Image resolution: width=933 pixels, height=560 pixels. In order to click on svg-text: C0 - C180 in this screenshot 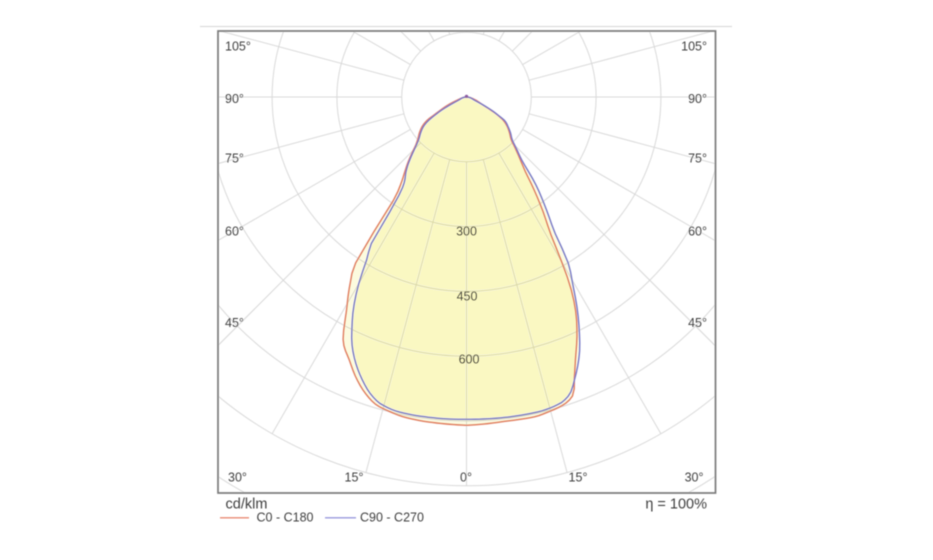, I will do `click(285, 518)`.